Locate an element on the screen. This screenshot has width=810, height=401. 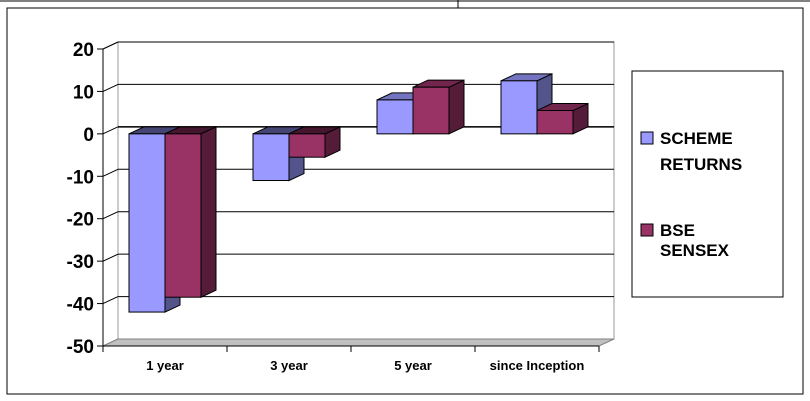
y-tick-label: -30 is located at coordinates (80, 262).